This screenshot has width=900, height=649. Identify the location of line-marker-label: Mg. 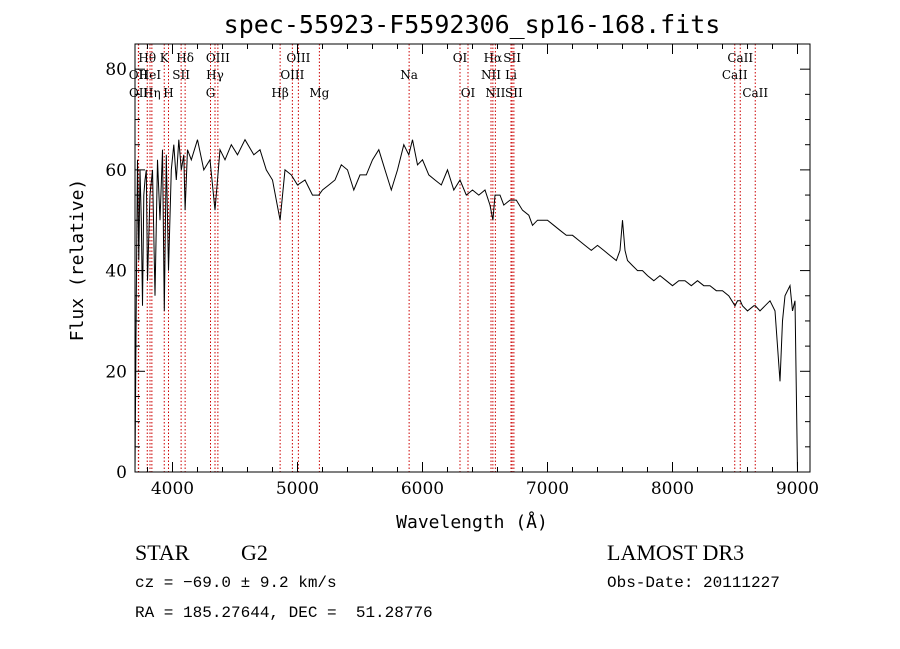
(319, 93).